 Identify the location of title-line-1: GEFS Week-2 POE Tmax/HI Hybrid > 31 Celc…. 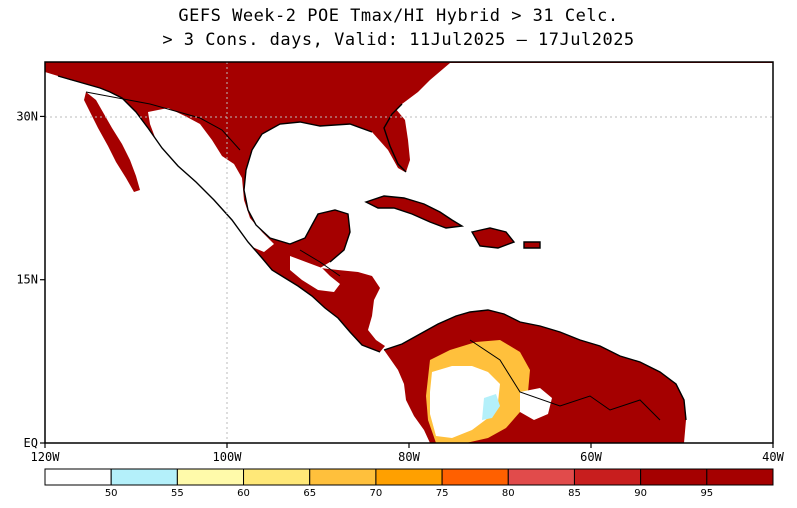
(398, 16).